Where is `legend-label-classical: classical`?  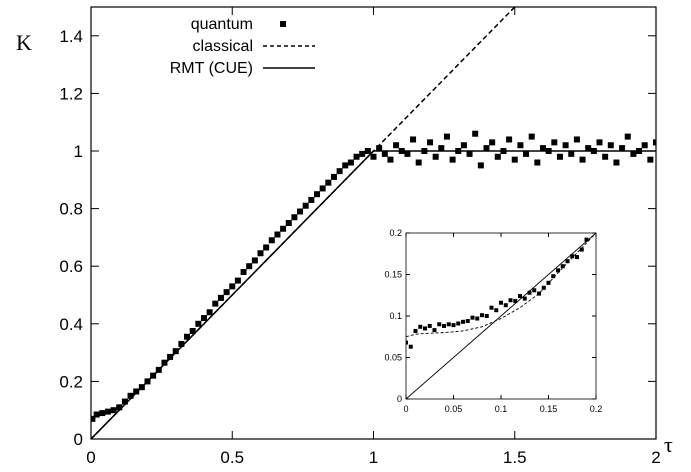
legend-label-classical: classical is located at coordinates (223, 46).